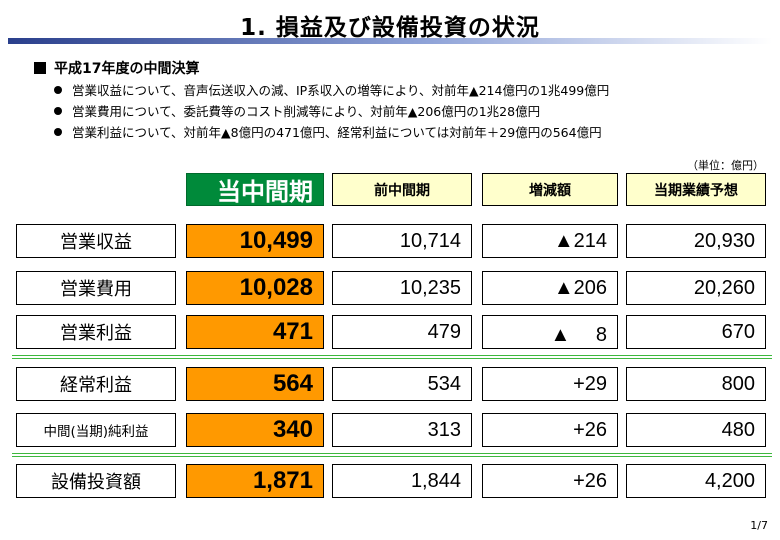 The image size is (780, 540). I want to click on previous-value: 1,844, so click(402, 481).